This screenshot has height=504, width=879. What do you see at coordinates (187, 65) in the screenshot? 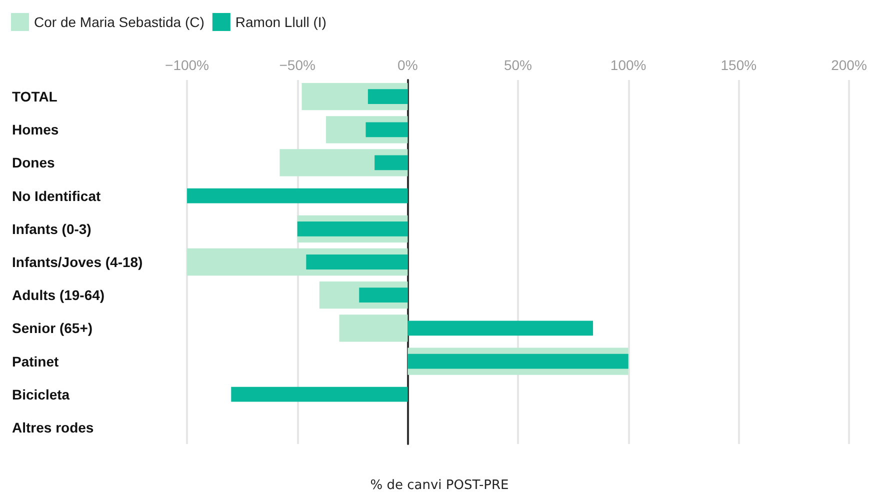
I see `x-tick-label: −100%` at bounding box center [187, 65].